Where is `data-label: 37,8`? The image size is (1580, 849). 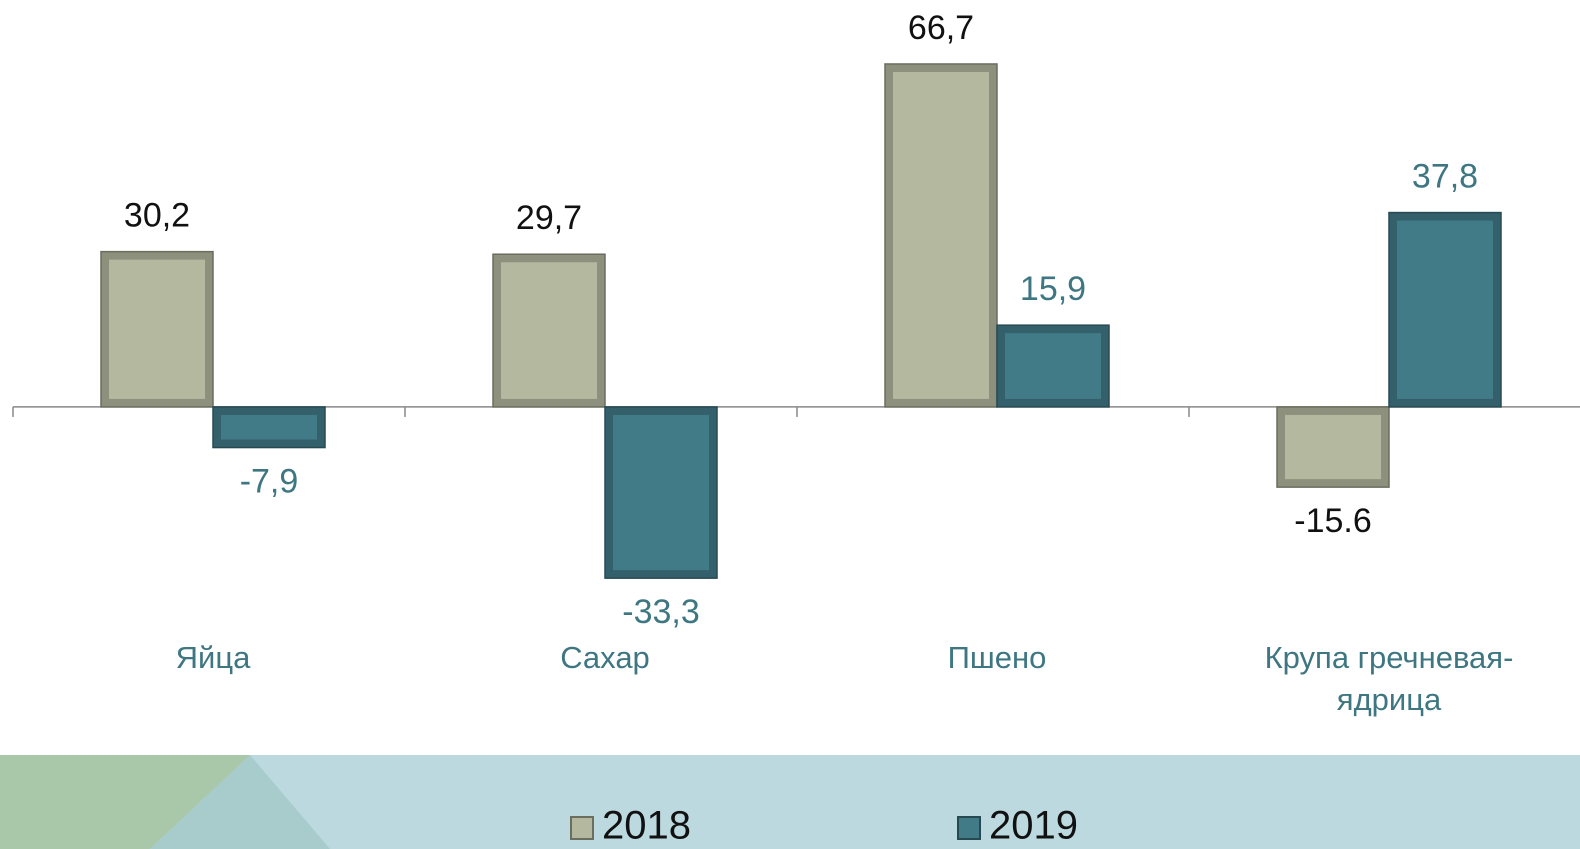 data-label: 37,8 is located at coordinates (1445, 177).